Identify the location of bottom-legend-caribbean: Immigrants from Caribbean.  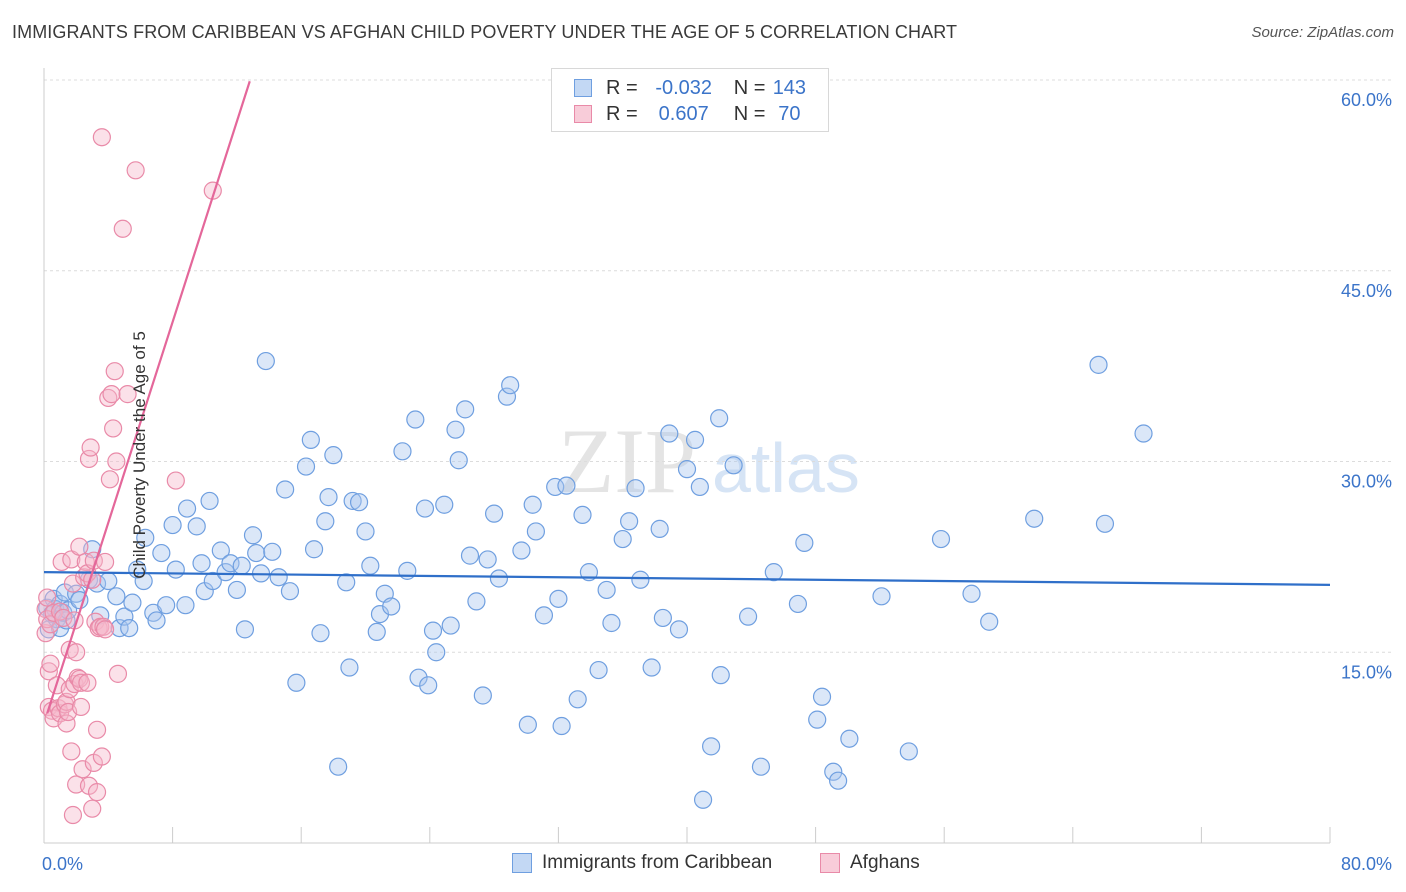
(642, 863).